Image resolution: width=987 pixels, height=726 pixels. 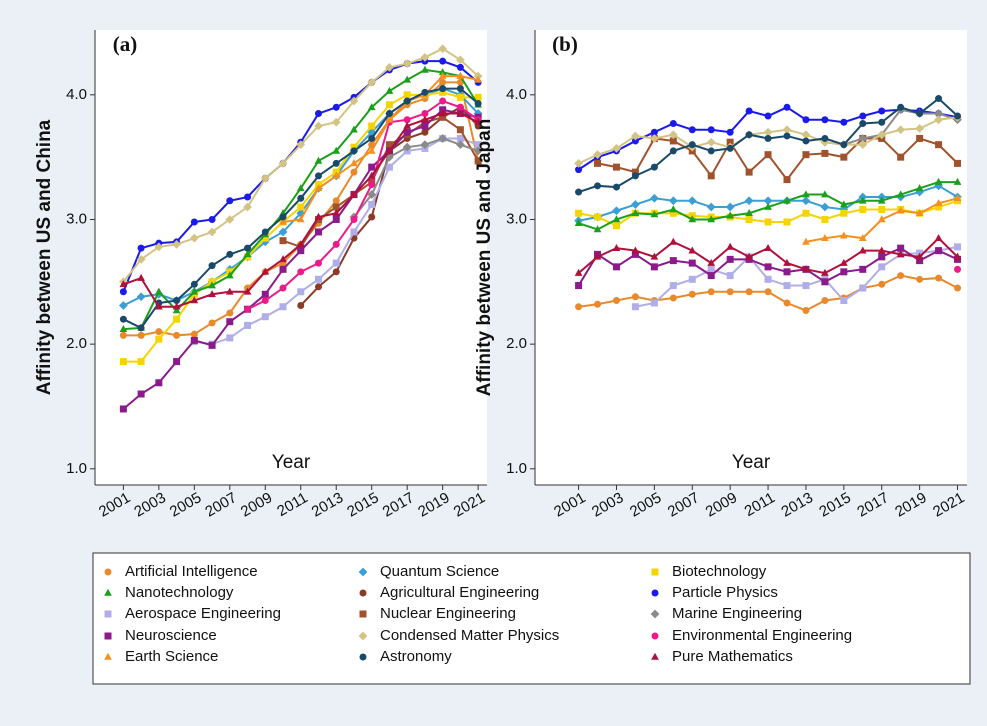 I want to click on y-tick-label: 2.0, so click(x=76, y=343).